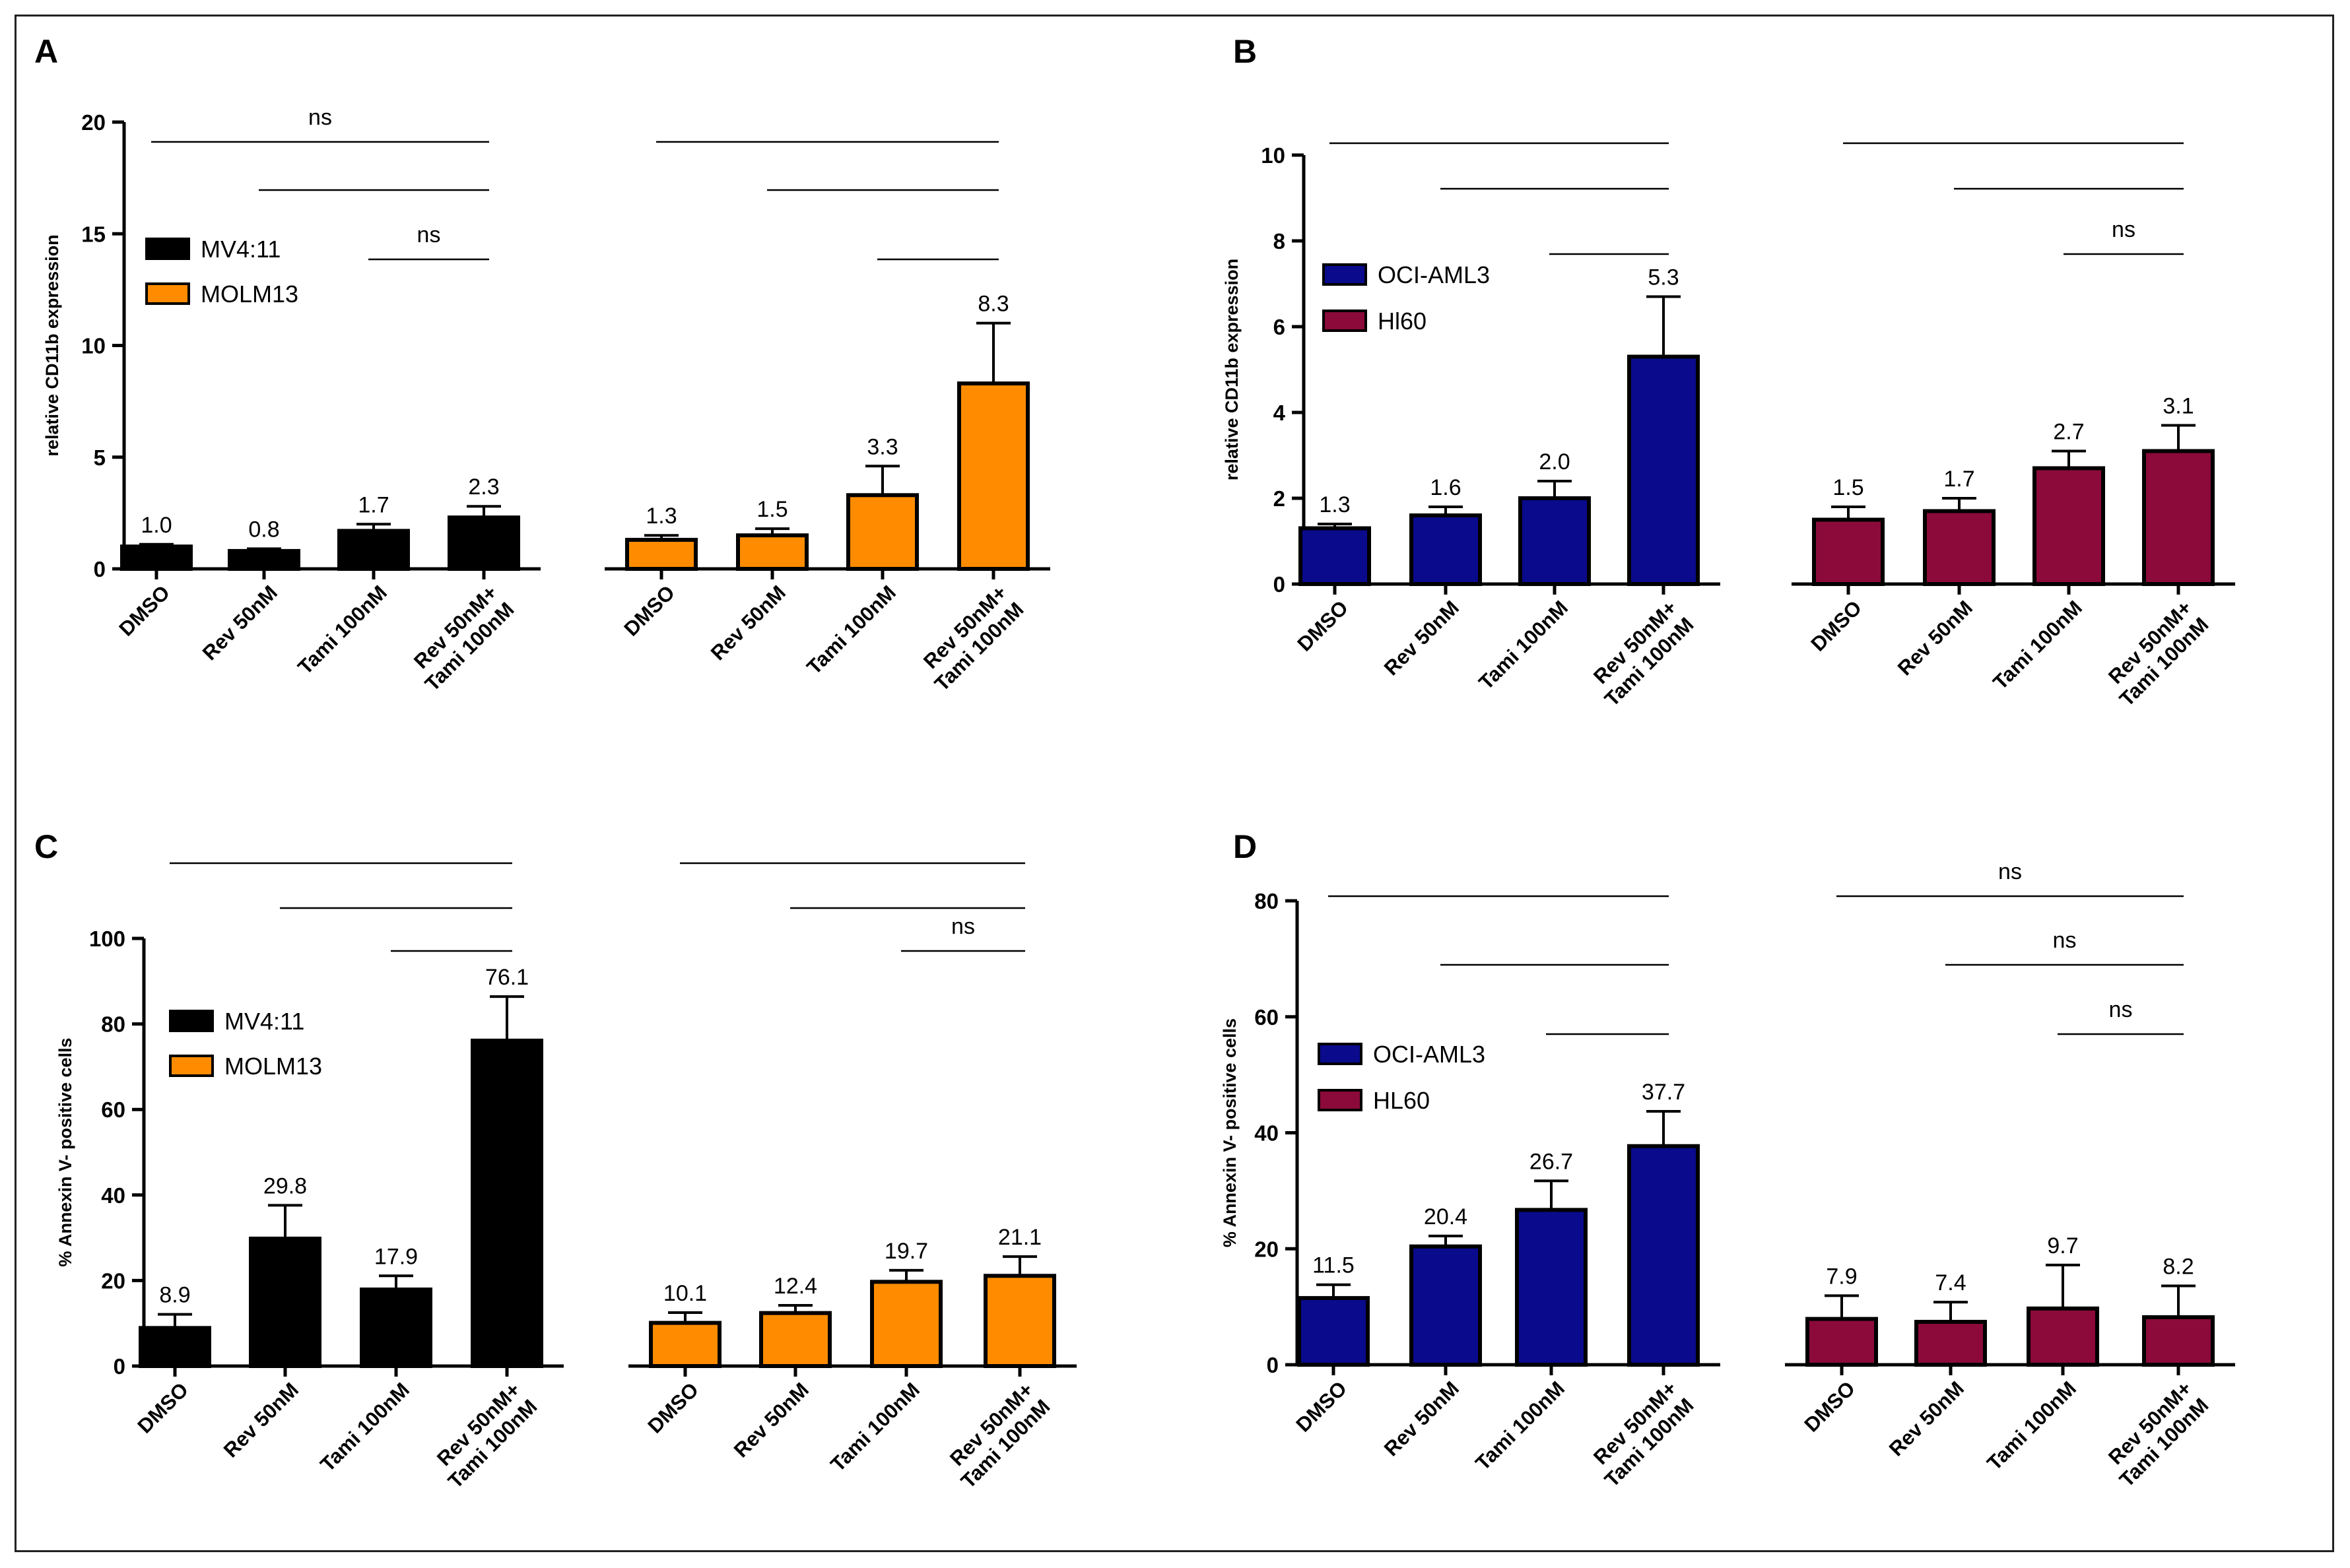 This screenshot has height=1568, width=2350. I want to click on data-label: 19.7, so click(906, 1251).